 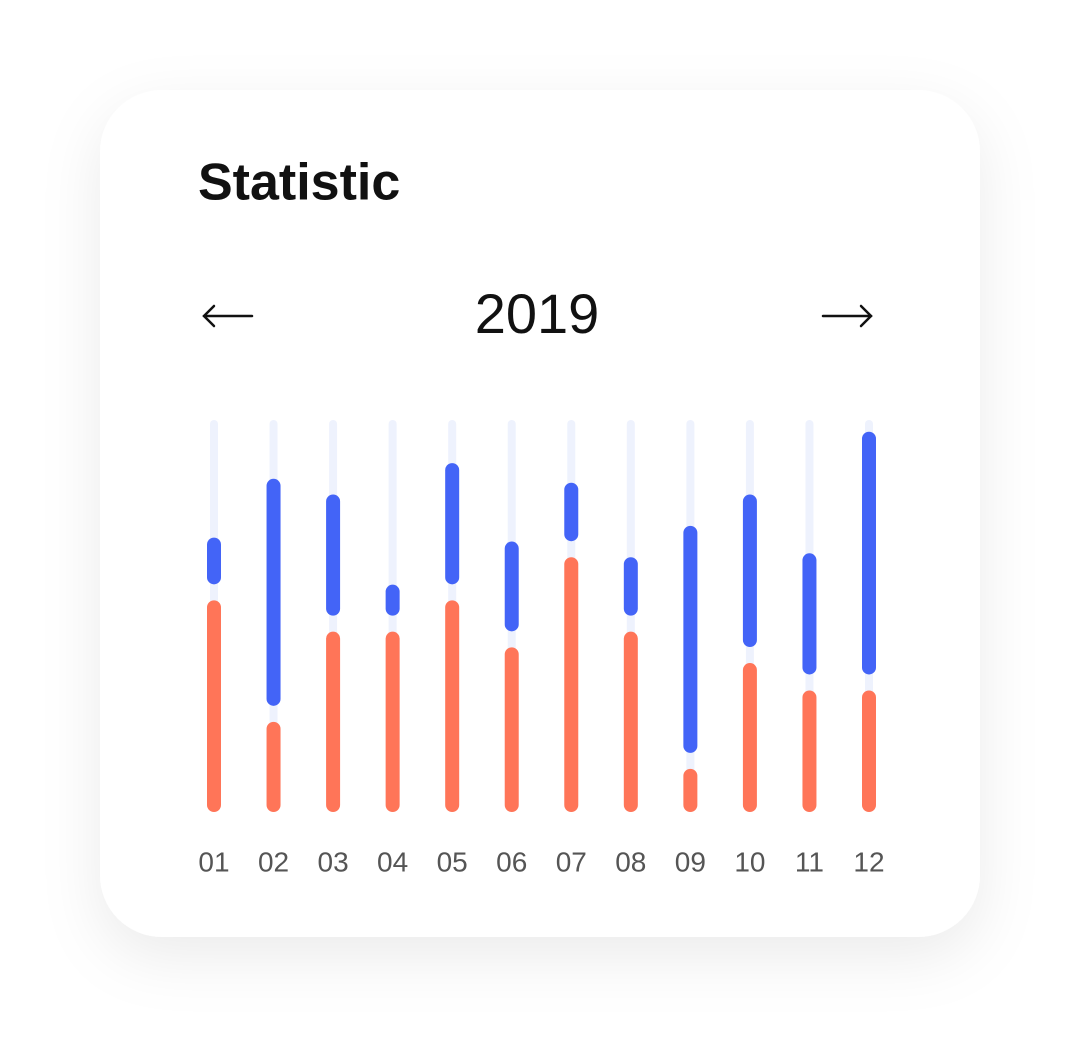 I want to click on x-tick-label: 04, so click(x=392, y=861).